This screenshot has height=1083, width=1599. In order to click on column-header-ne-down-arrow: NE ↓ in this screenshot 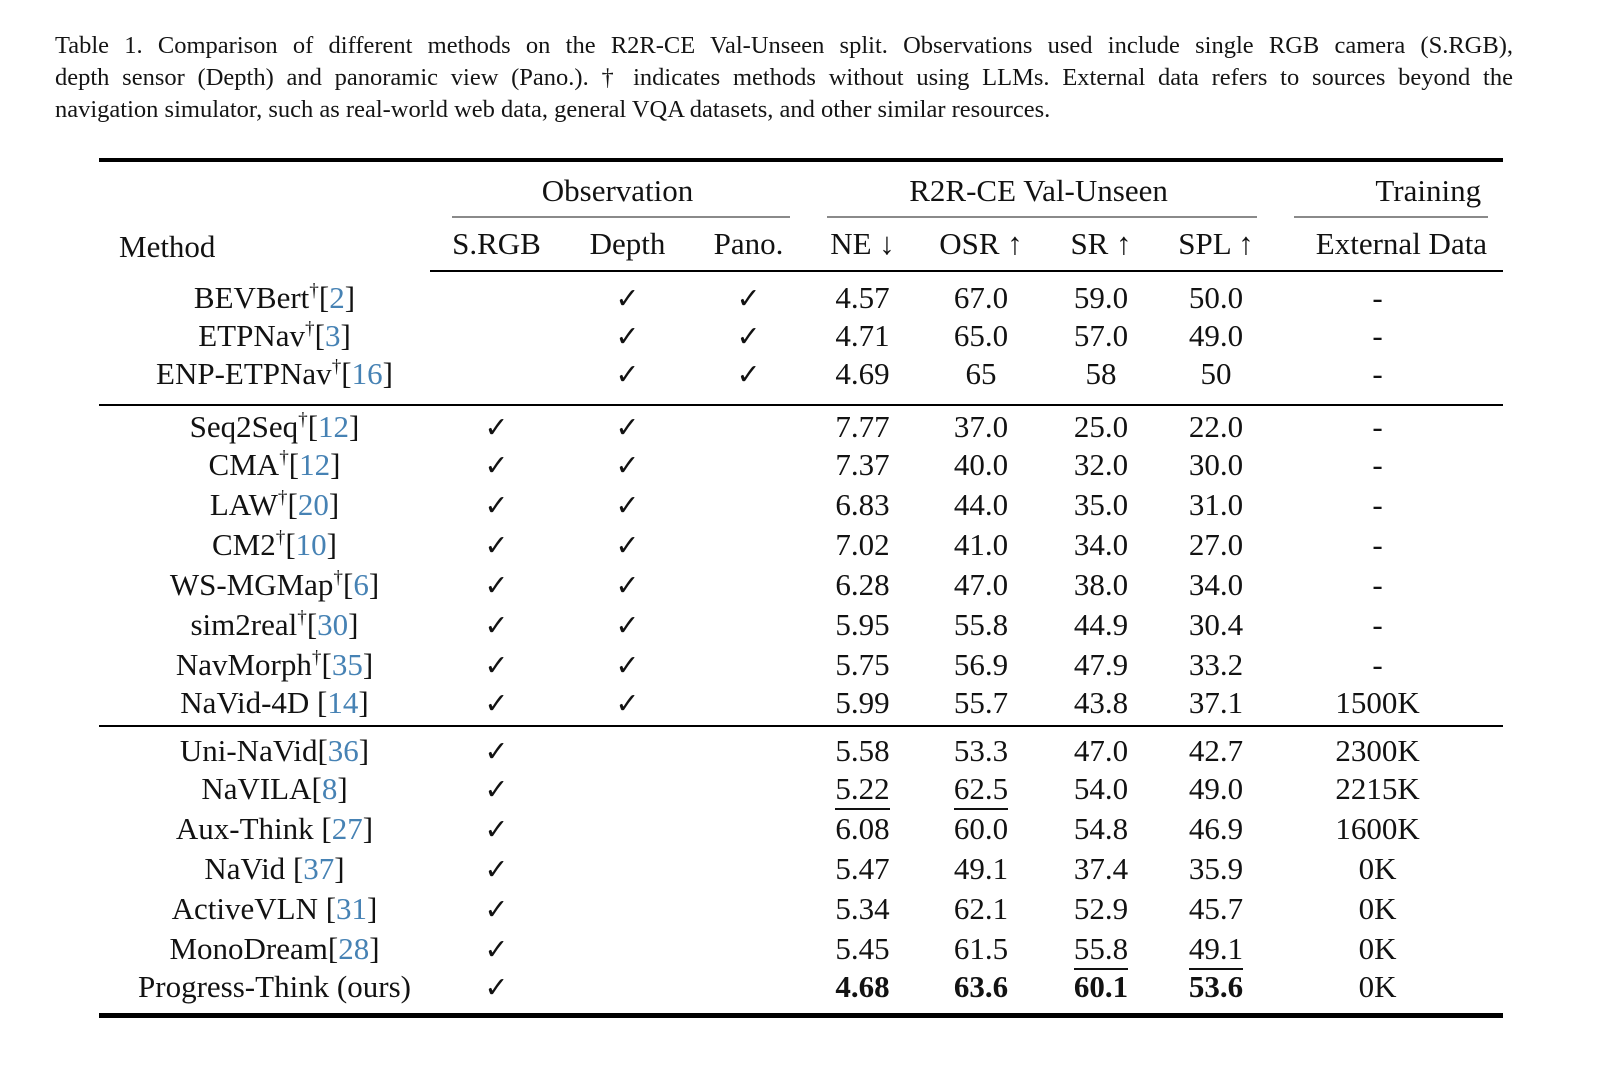, I will do `click(863, 245)`.